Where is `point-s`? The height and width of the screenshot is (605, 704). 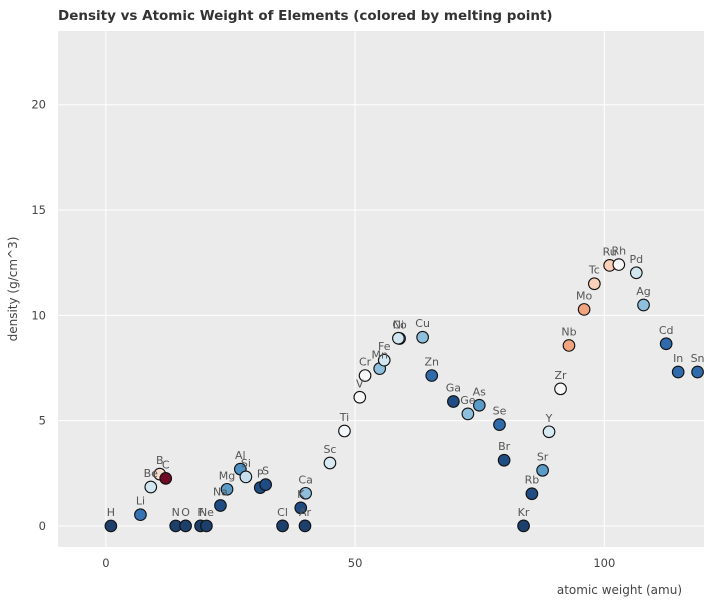
point-s is located at coordinates (266, 485).